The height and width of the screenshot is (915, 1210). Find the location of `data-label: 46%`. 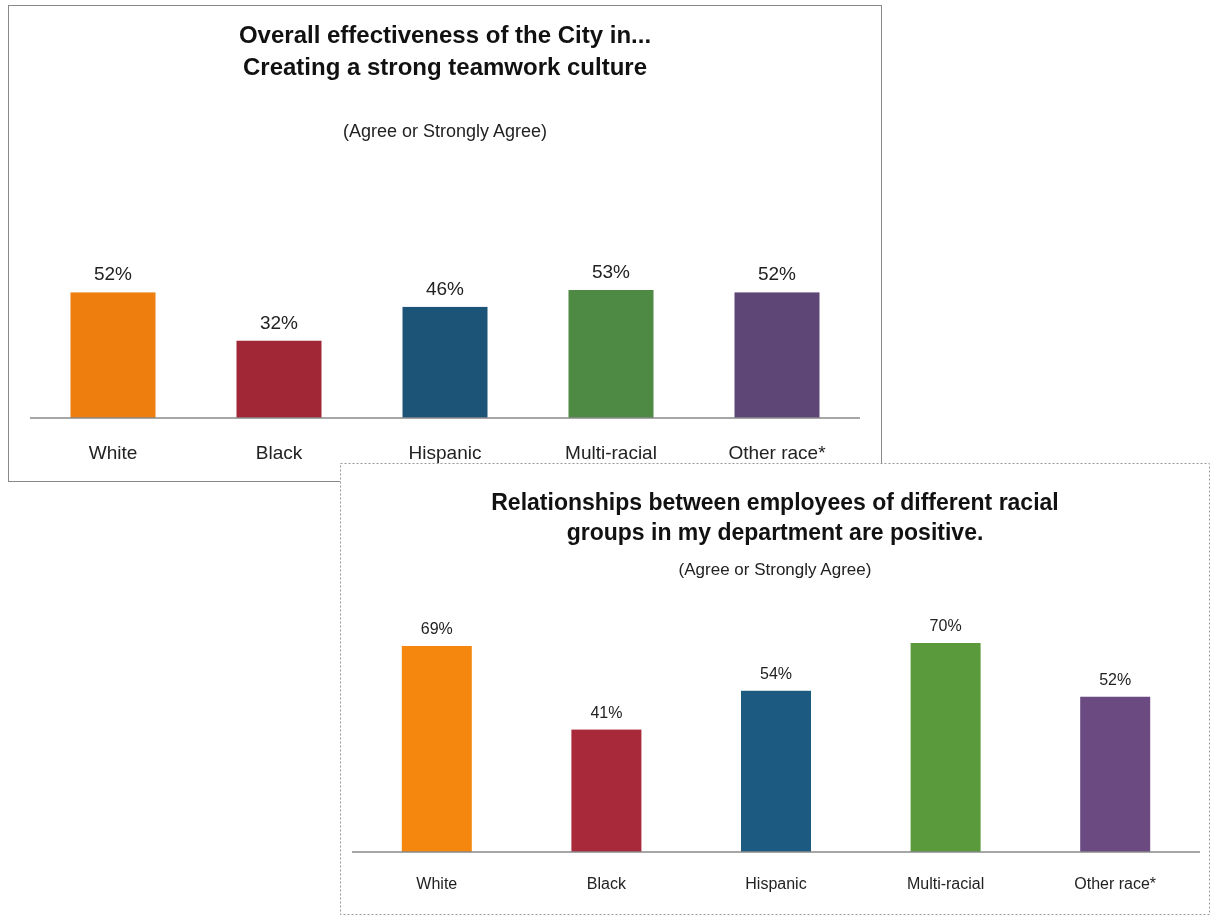

data-label: 46% is located at coordinates (445, 288).